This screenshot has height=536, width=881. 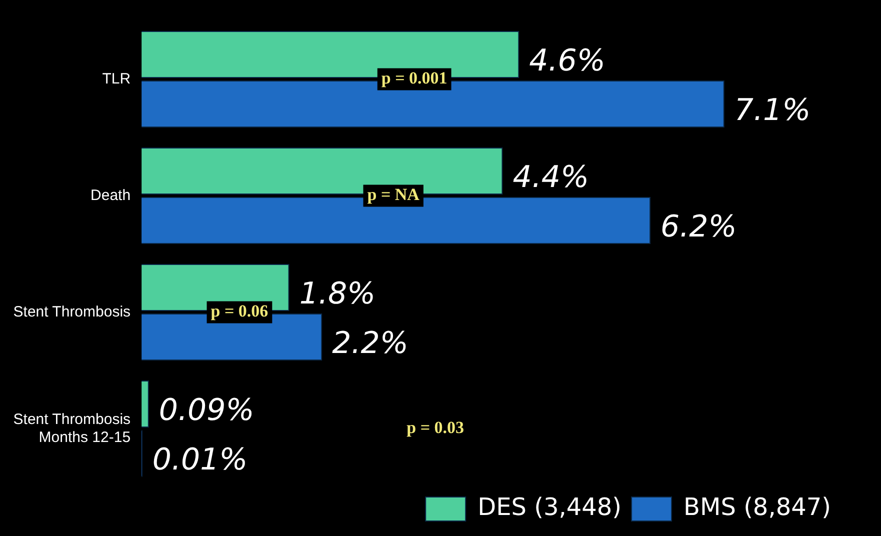 What do you see at coordinates (435, 428) in the screenshot?
I see `annotation: p = 0.03` at bounding box center [435, 428].